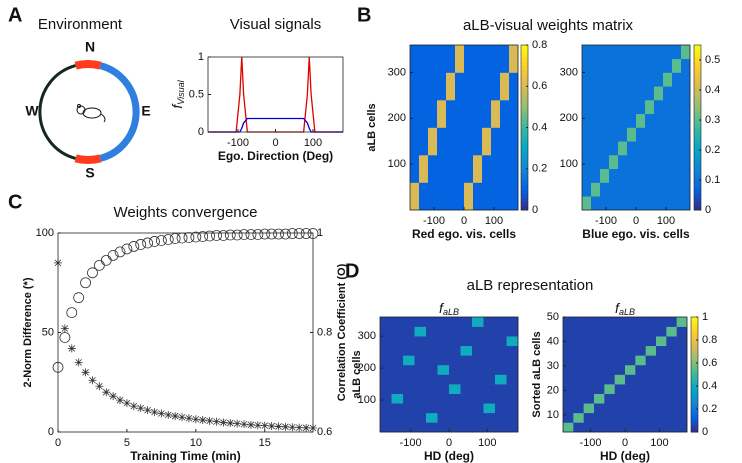  I want to click on x-axis-label: Blue ego. vis. cells, so click(636, 234).